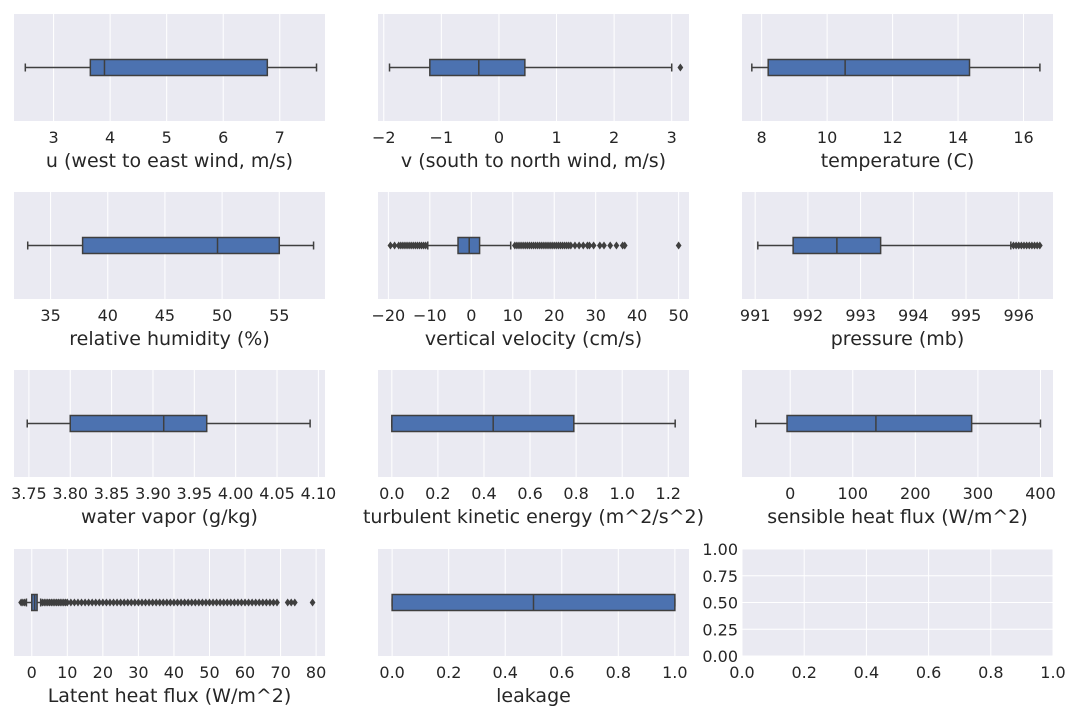 Image resolution: width=1080 pixels, height=720 pixels. I want to click on x-tick-label: 80, so click(316, 672).